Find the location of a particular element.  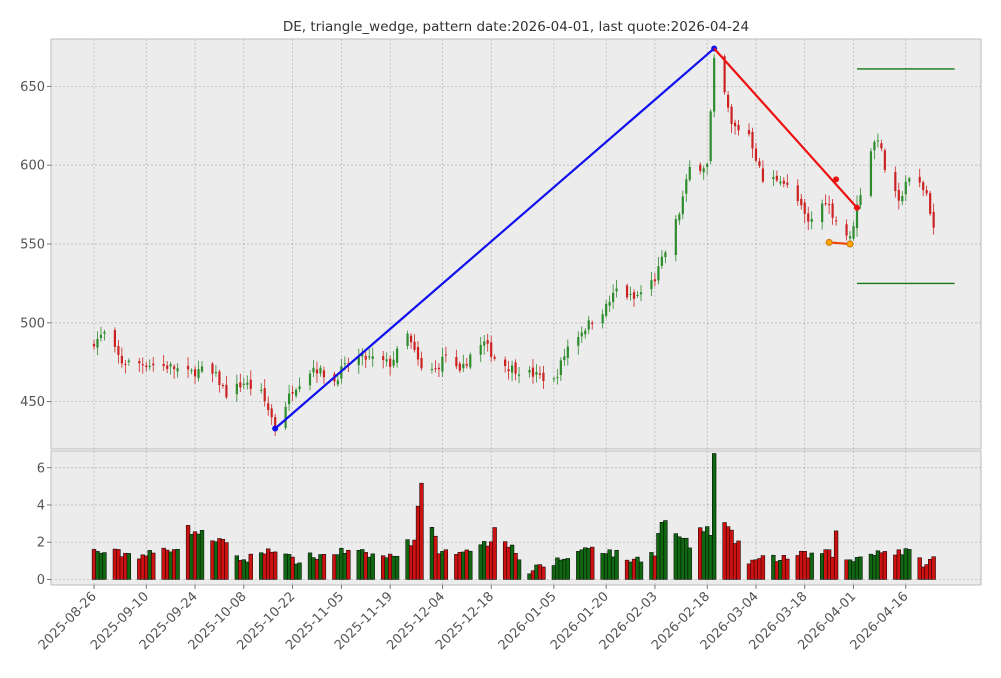

volume-tick-label: 0 is located at coordinates (41, 580).